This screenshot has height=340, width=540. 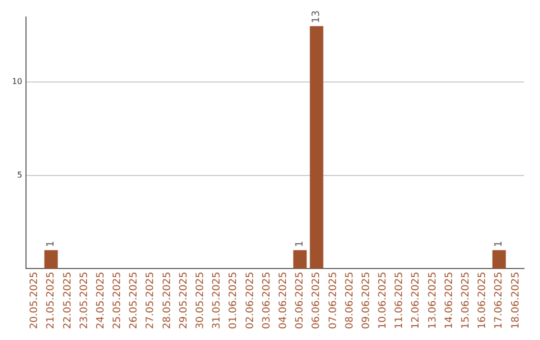 I want to click on x-tick-label: 26.05.2025, so click(x=134, y=301).